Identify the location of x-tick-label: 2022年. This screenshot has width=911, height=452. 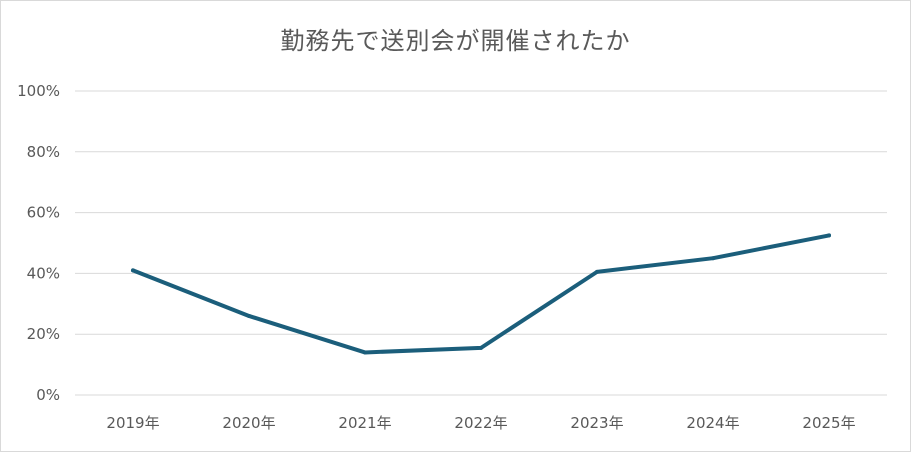
(480, 423).